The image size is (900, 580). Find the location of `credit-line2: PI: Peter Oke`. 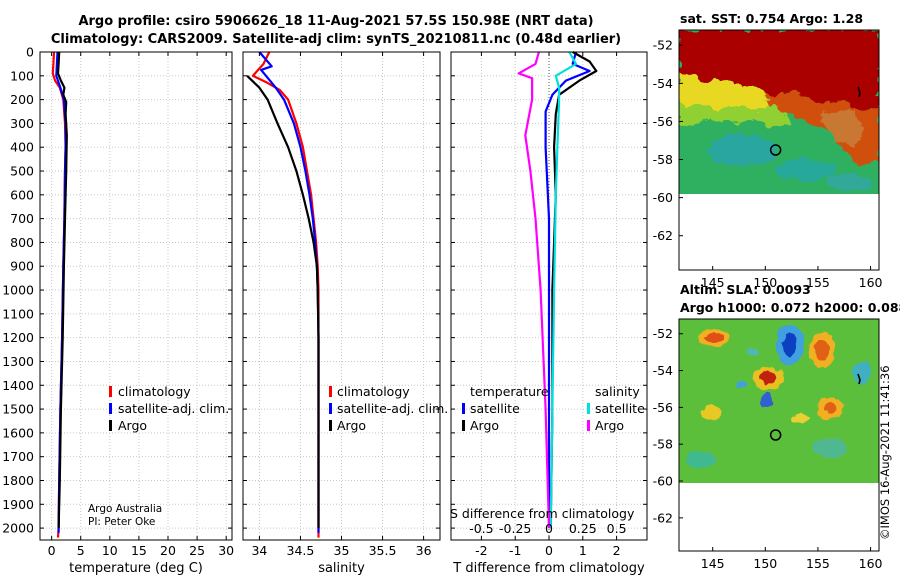

credit-line2: PI: Peter Oke is located at coordinates (121, 522).